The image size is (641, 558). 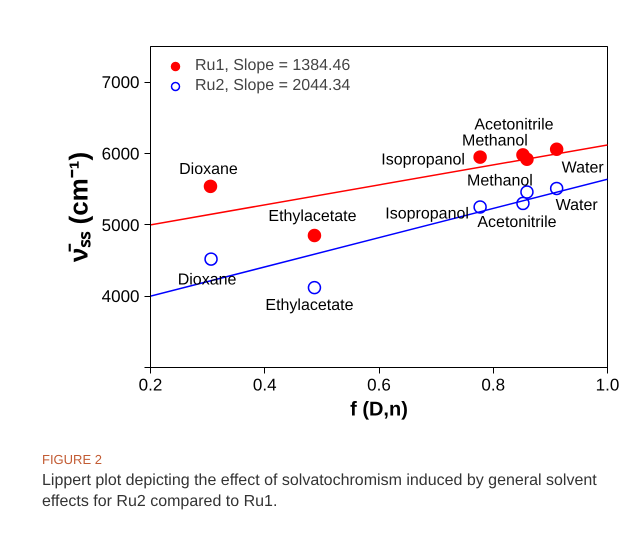 What do you see at coordinates (264, 385) in the screenshot?
I see `x-tick-label: 0.4` at bounding box center [264, 385].